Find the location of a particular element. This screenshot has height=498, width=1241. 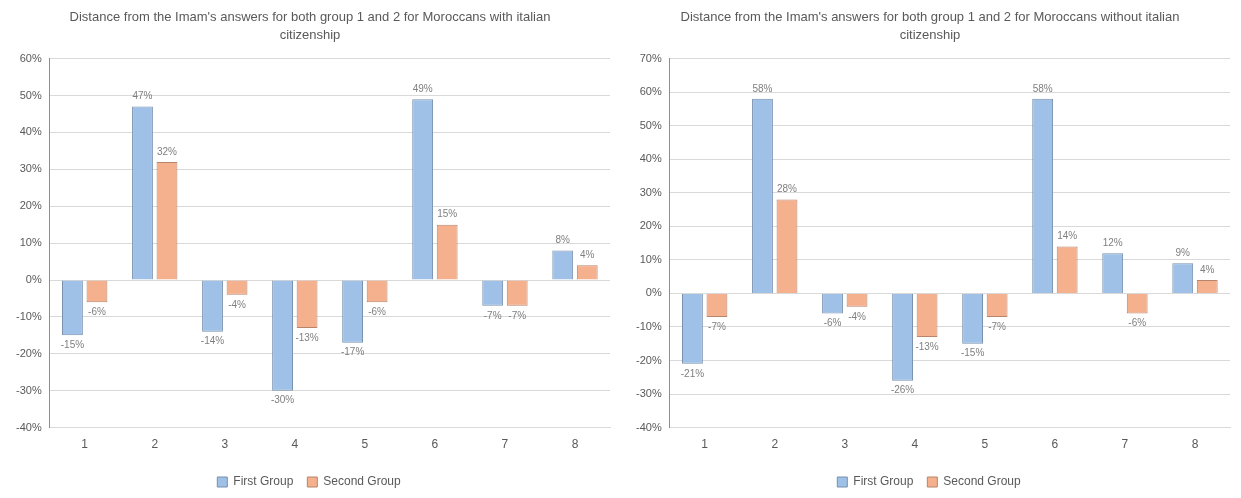

data-label: 8% is located at coordinates (563, 240).